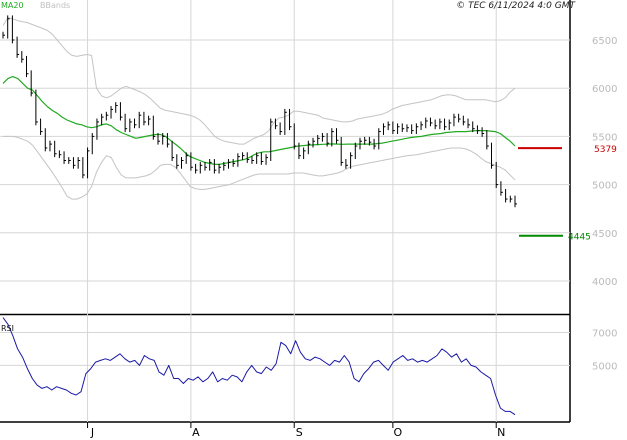  What do you see at coordinates (516, 6) in the screenshot?
I see `header-copyright: © TEC 6/11/2024 4:0 GMT` at bounding box center [516, 6].